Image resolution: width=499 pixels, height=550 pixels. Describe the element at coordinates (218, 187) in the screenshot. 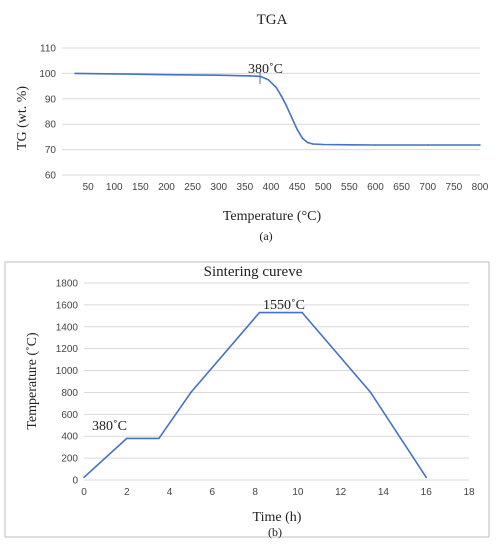

I see `tga-x-tick-label: 300` at that location.